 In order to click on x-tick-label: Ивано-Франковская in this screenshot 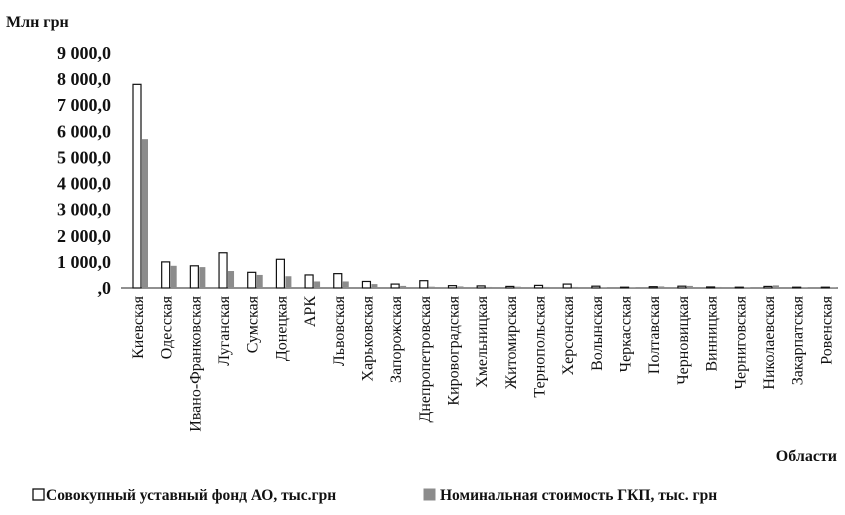, I will do `click(195, 363)`.